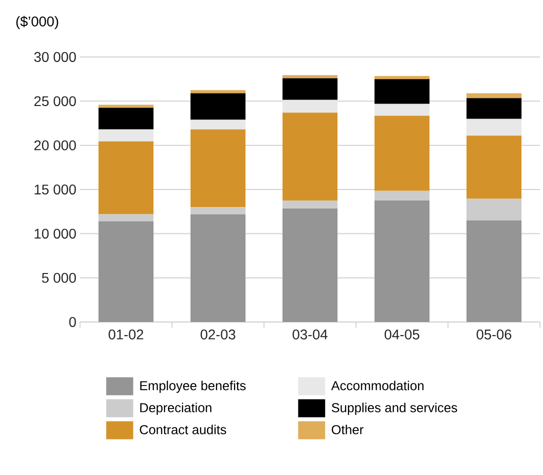  I want to click on legend-label: Other, so click(348, 429).